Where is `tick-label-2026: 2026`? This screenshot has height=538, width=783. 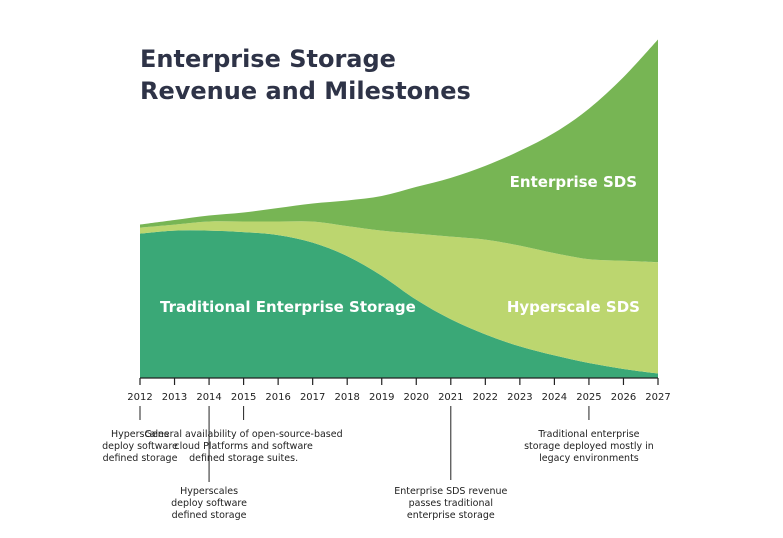
tick-label-2026: 2026 is located at coordinates (623, 397).